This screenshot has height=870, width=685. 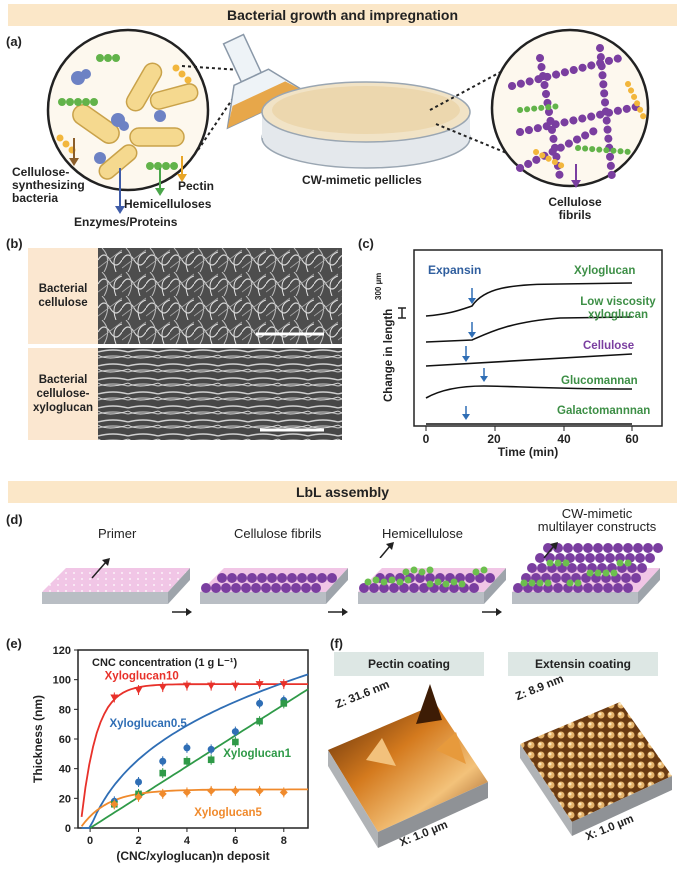 What do you see at coordinates (62, 681) in the screenshot?
I see `y-tick-label: 100` at bounding box center [62, 681].